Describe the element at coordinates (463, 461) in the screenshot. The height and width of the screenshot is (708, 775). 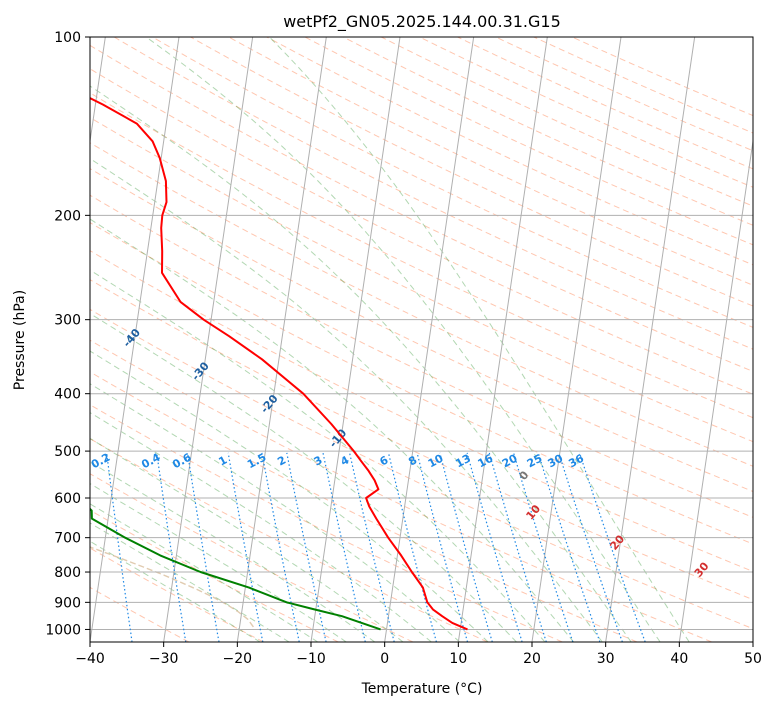
I see `mixing-ratio-label: 13` at that location.